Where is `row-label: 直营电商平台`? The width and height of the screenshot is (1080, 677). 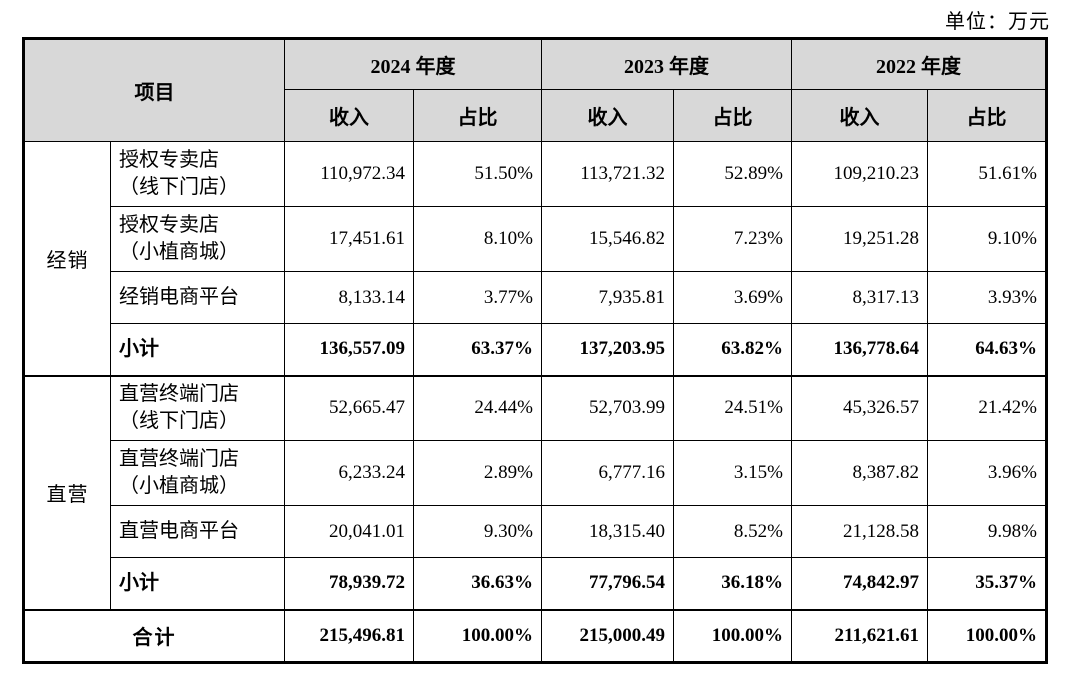 row-label: 直营电商平台 is located at coordinates (197, 531).